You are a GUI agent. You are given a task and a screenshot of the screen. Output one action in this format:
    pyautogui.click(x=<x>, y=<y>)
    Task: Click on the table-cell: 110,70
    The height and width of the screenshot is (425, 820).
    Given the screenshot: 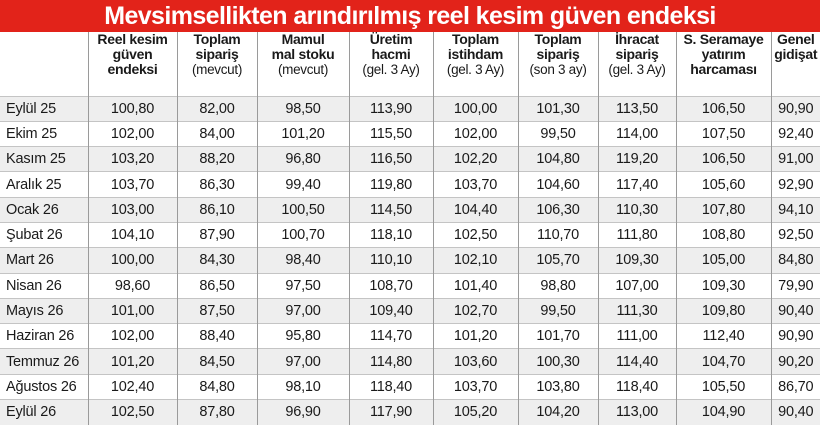 What is the action you would take?
    pyautogui.click(x=558, y=234)
    